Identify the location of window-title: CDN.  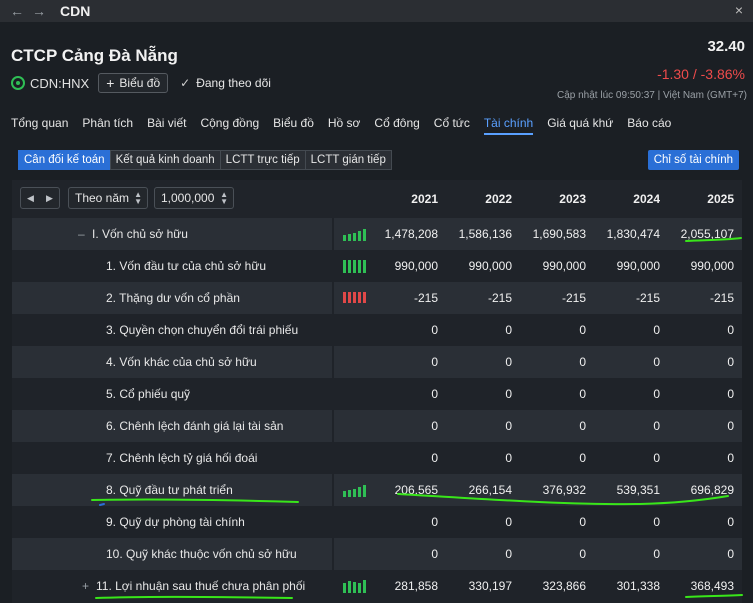
(75, 11).